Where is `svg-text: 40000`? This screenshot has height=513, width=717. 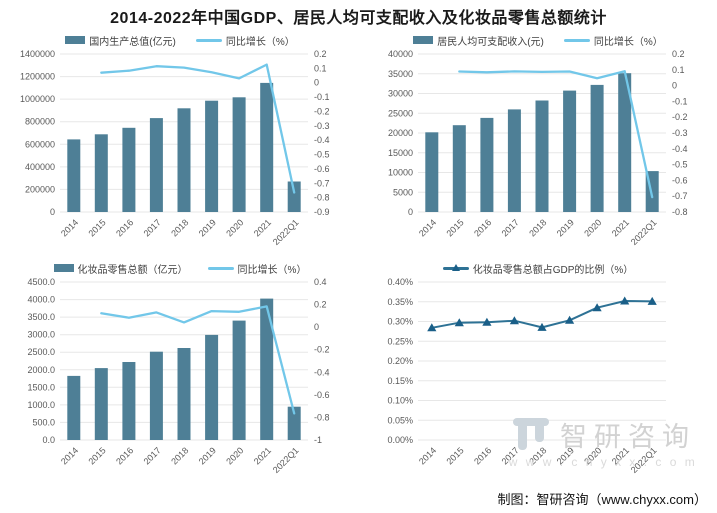
svg-text: 40000 is located at coordinates (400, 54).